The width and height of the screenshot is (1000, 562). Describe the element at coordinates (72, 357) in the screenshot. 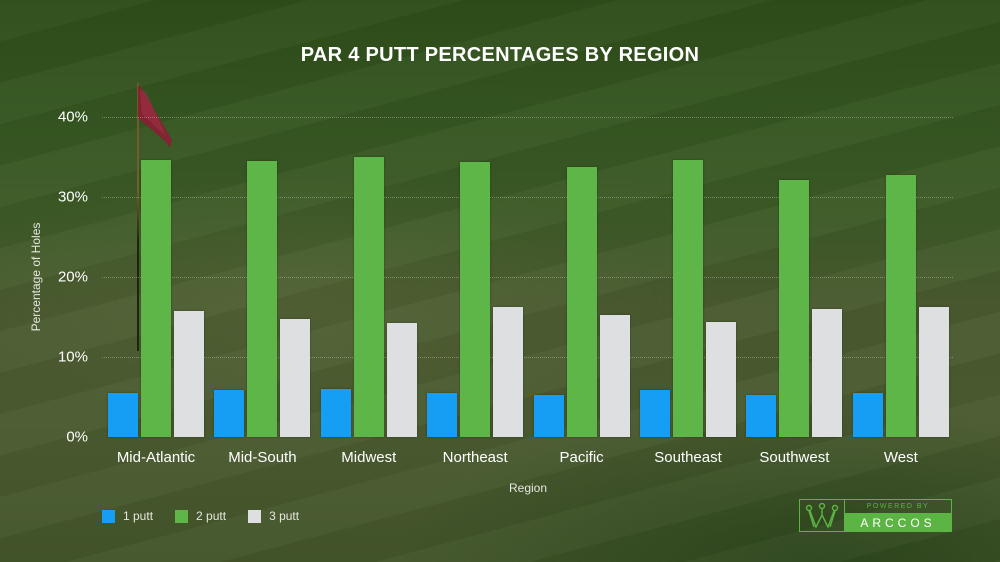

I see `y-tick-label: 10%` at that location.